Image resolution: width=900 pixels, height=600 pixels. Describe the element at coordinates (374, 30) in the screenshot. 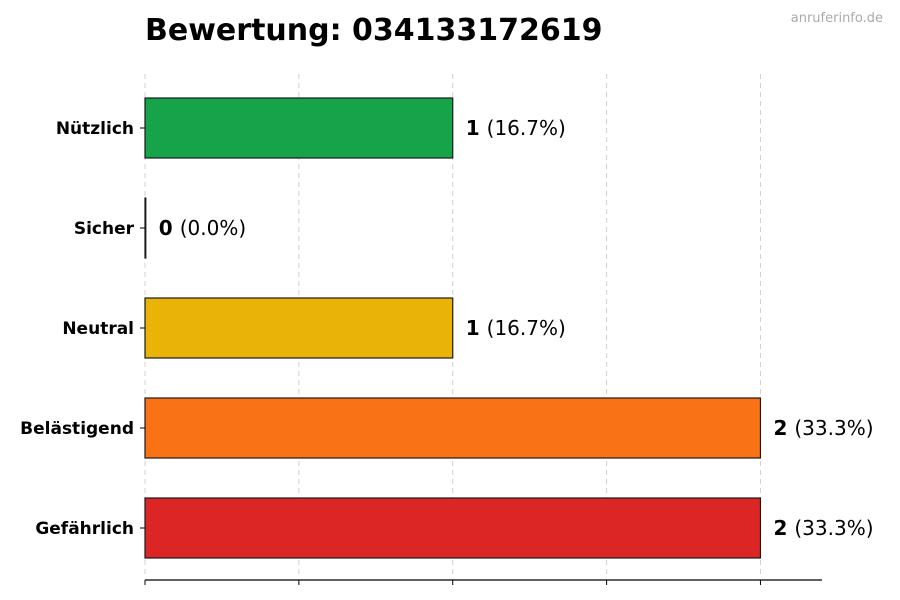

I see `chart-title: Bewertung: 034133172619` at that location.